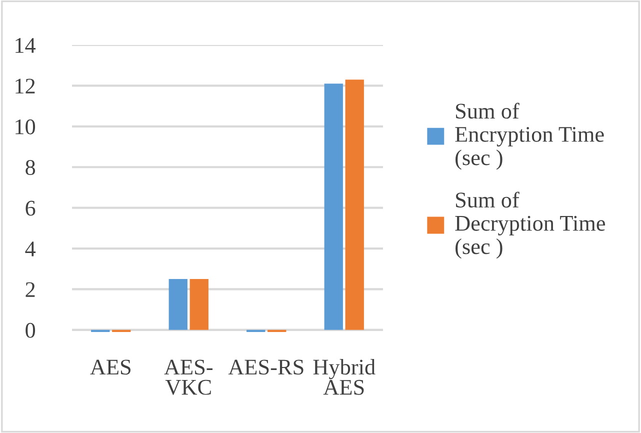  Describe the element at coordinates (530, 225) in the screenshot. I see `legend-label: Sum of Decryption Time (sec )` at that location.